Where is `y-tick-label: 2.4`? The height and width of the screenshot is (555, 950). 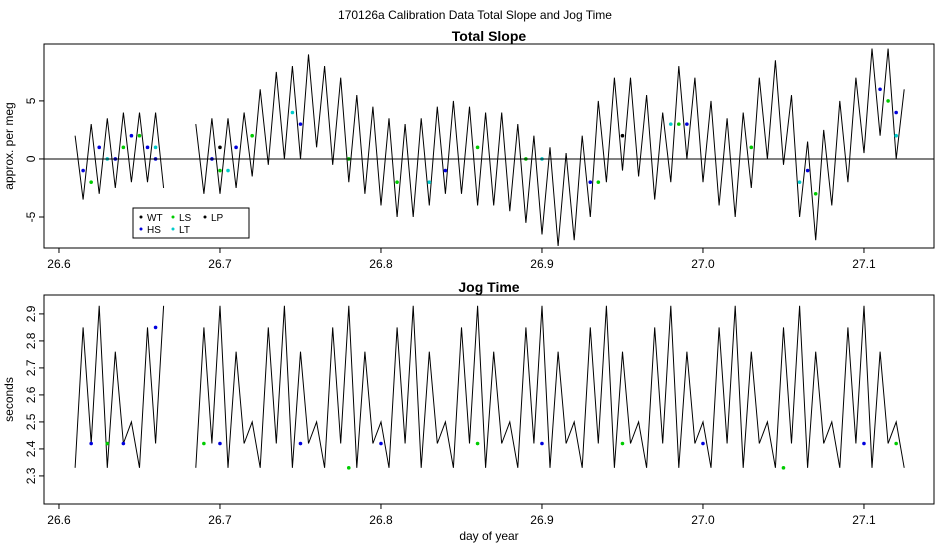
y-tick-label: 2.4 is located at coordinates (31, 448).